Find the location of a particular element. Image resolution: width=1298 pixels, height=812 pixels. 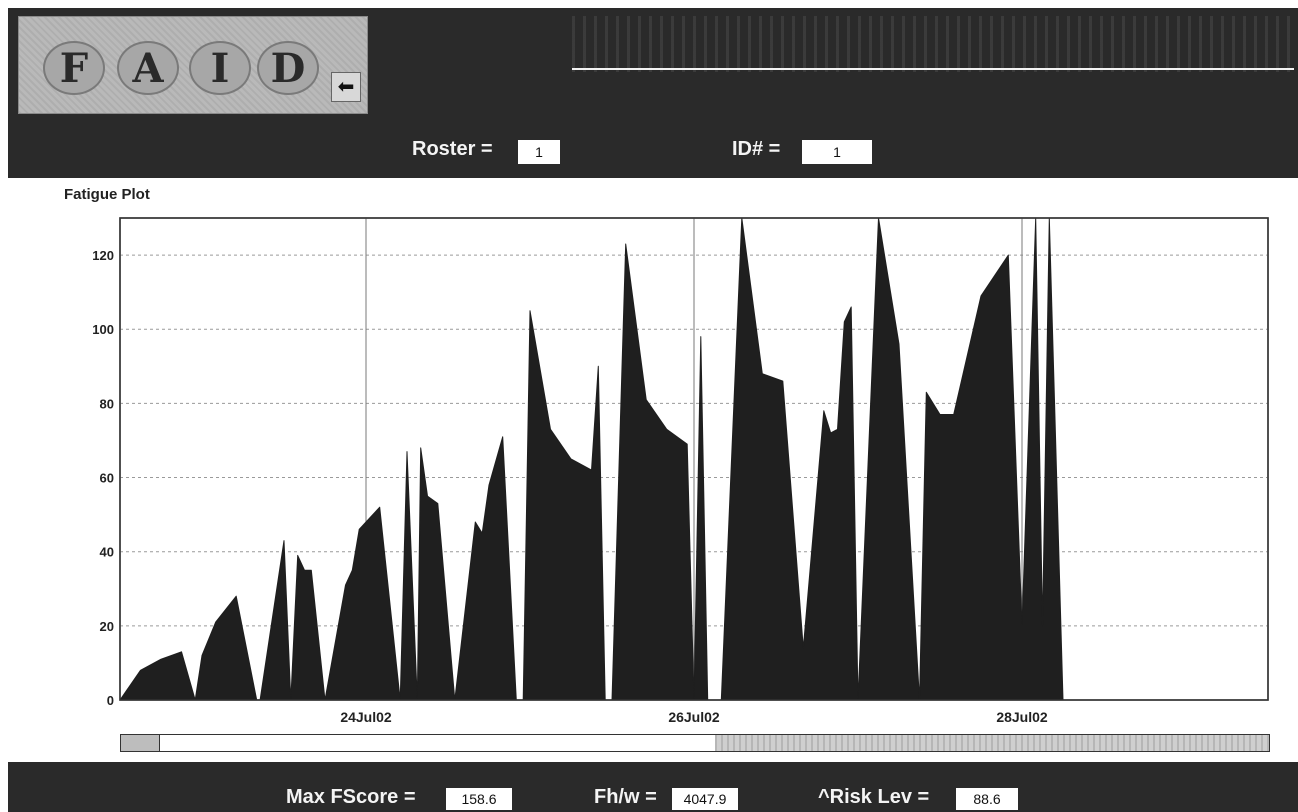

scrollbar-track-unviewed is located at coordinates (992, 743).